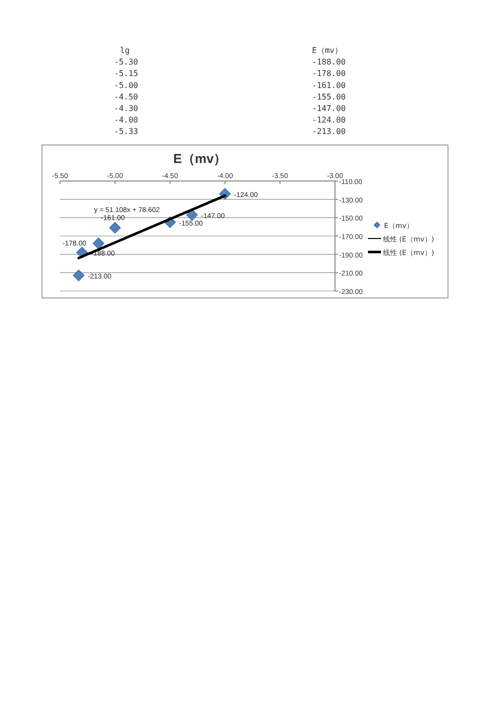 This screenshot has width=496, height=702. What do you see at coordinates (230, 91) in the screenshot?
I see `value-table: lg E（mv） -5.30 -188.00 -5.15 -178.00 -5.00 -161.00 -4.50 -155.00 -4.30 -147.00 -4.00 -124.00 -5.33 -213.00` at bounding box center [230, 91].